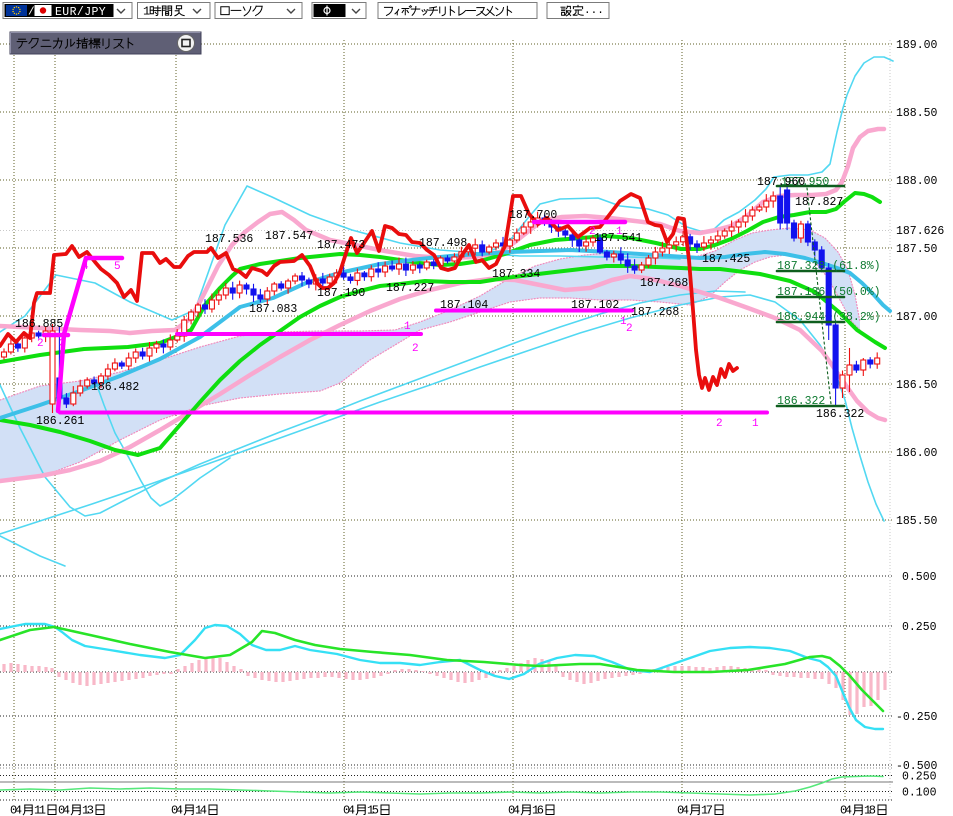 The height and width of the screenshot is (816, 953). I want to click on svg-text: 187.083, so click(273, 309).